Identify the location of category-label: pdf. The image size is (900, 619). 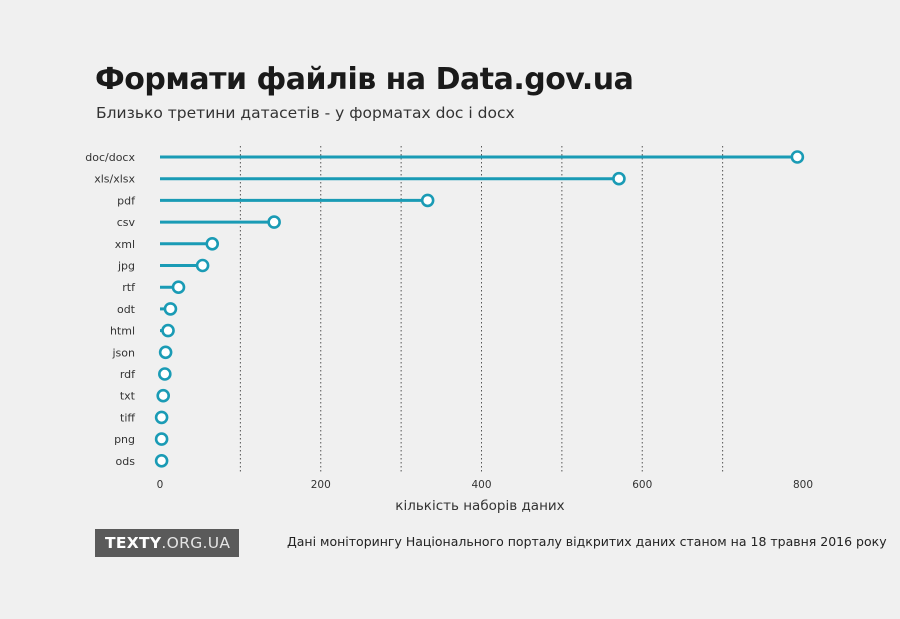
(126, 200).